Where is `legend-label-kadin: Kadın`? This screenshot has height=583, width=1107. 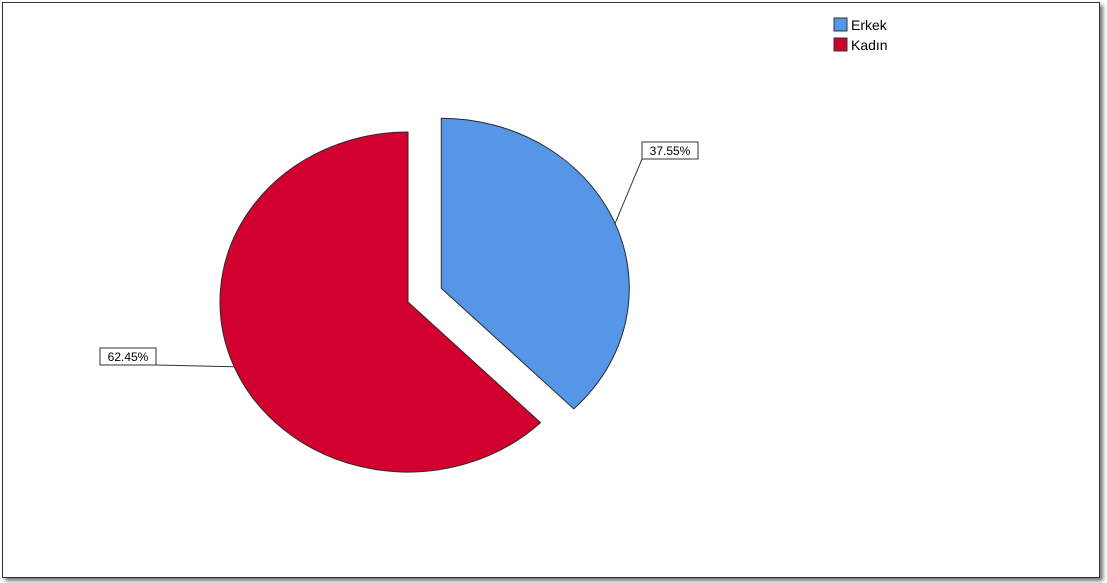
legend-label-kadin: Kadın is located at coordinates (869, 45).